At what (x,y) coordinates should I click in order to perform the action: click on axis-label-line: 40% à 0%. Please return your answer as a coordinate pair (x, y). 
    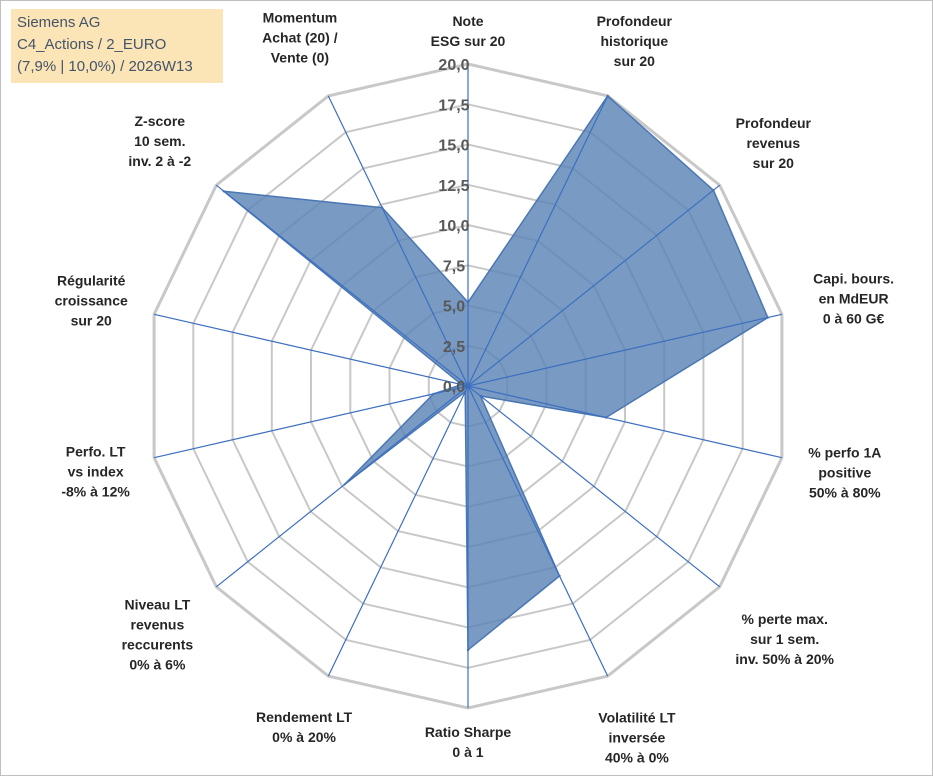
    Looking at the image, I should click on (637, 757).